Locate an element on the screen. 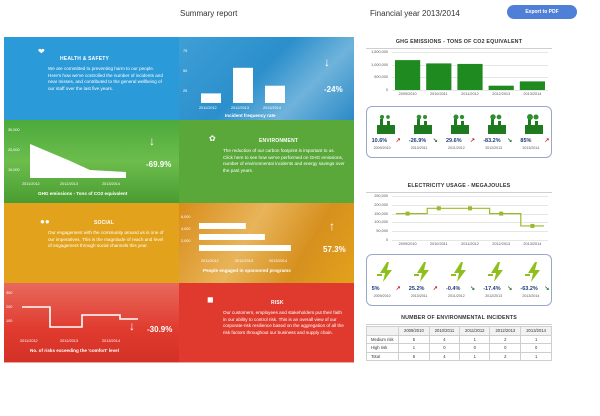 The height and width of the screenshot is (416, 600). column-header: 2013/2014 is located at coordinates (536, 331).